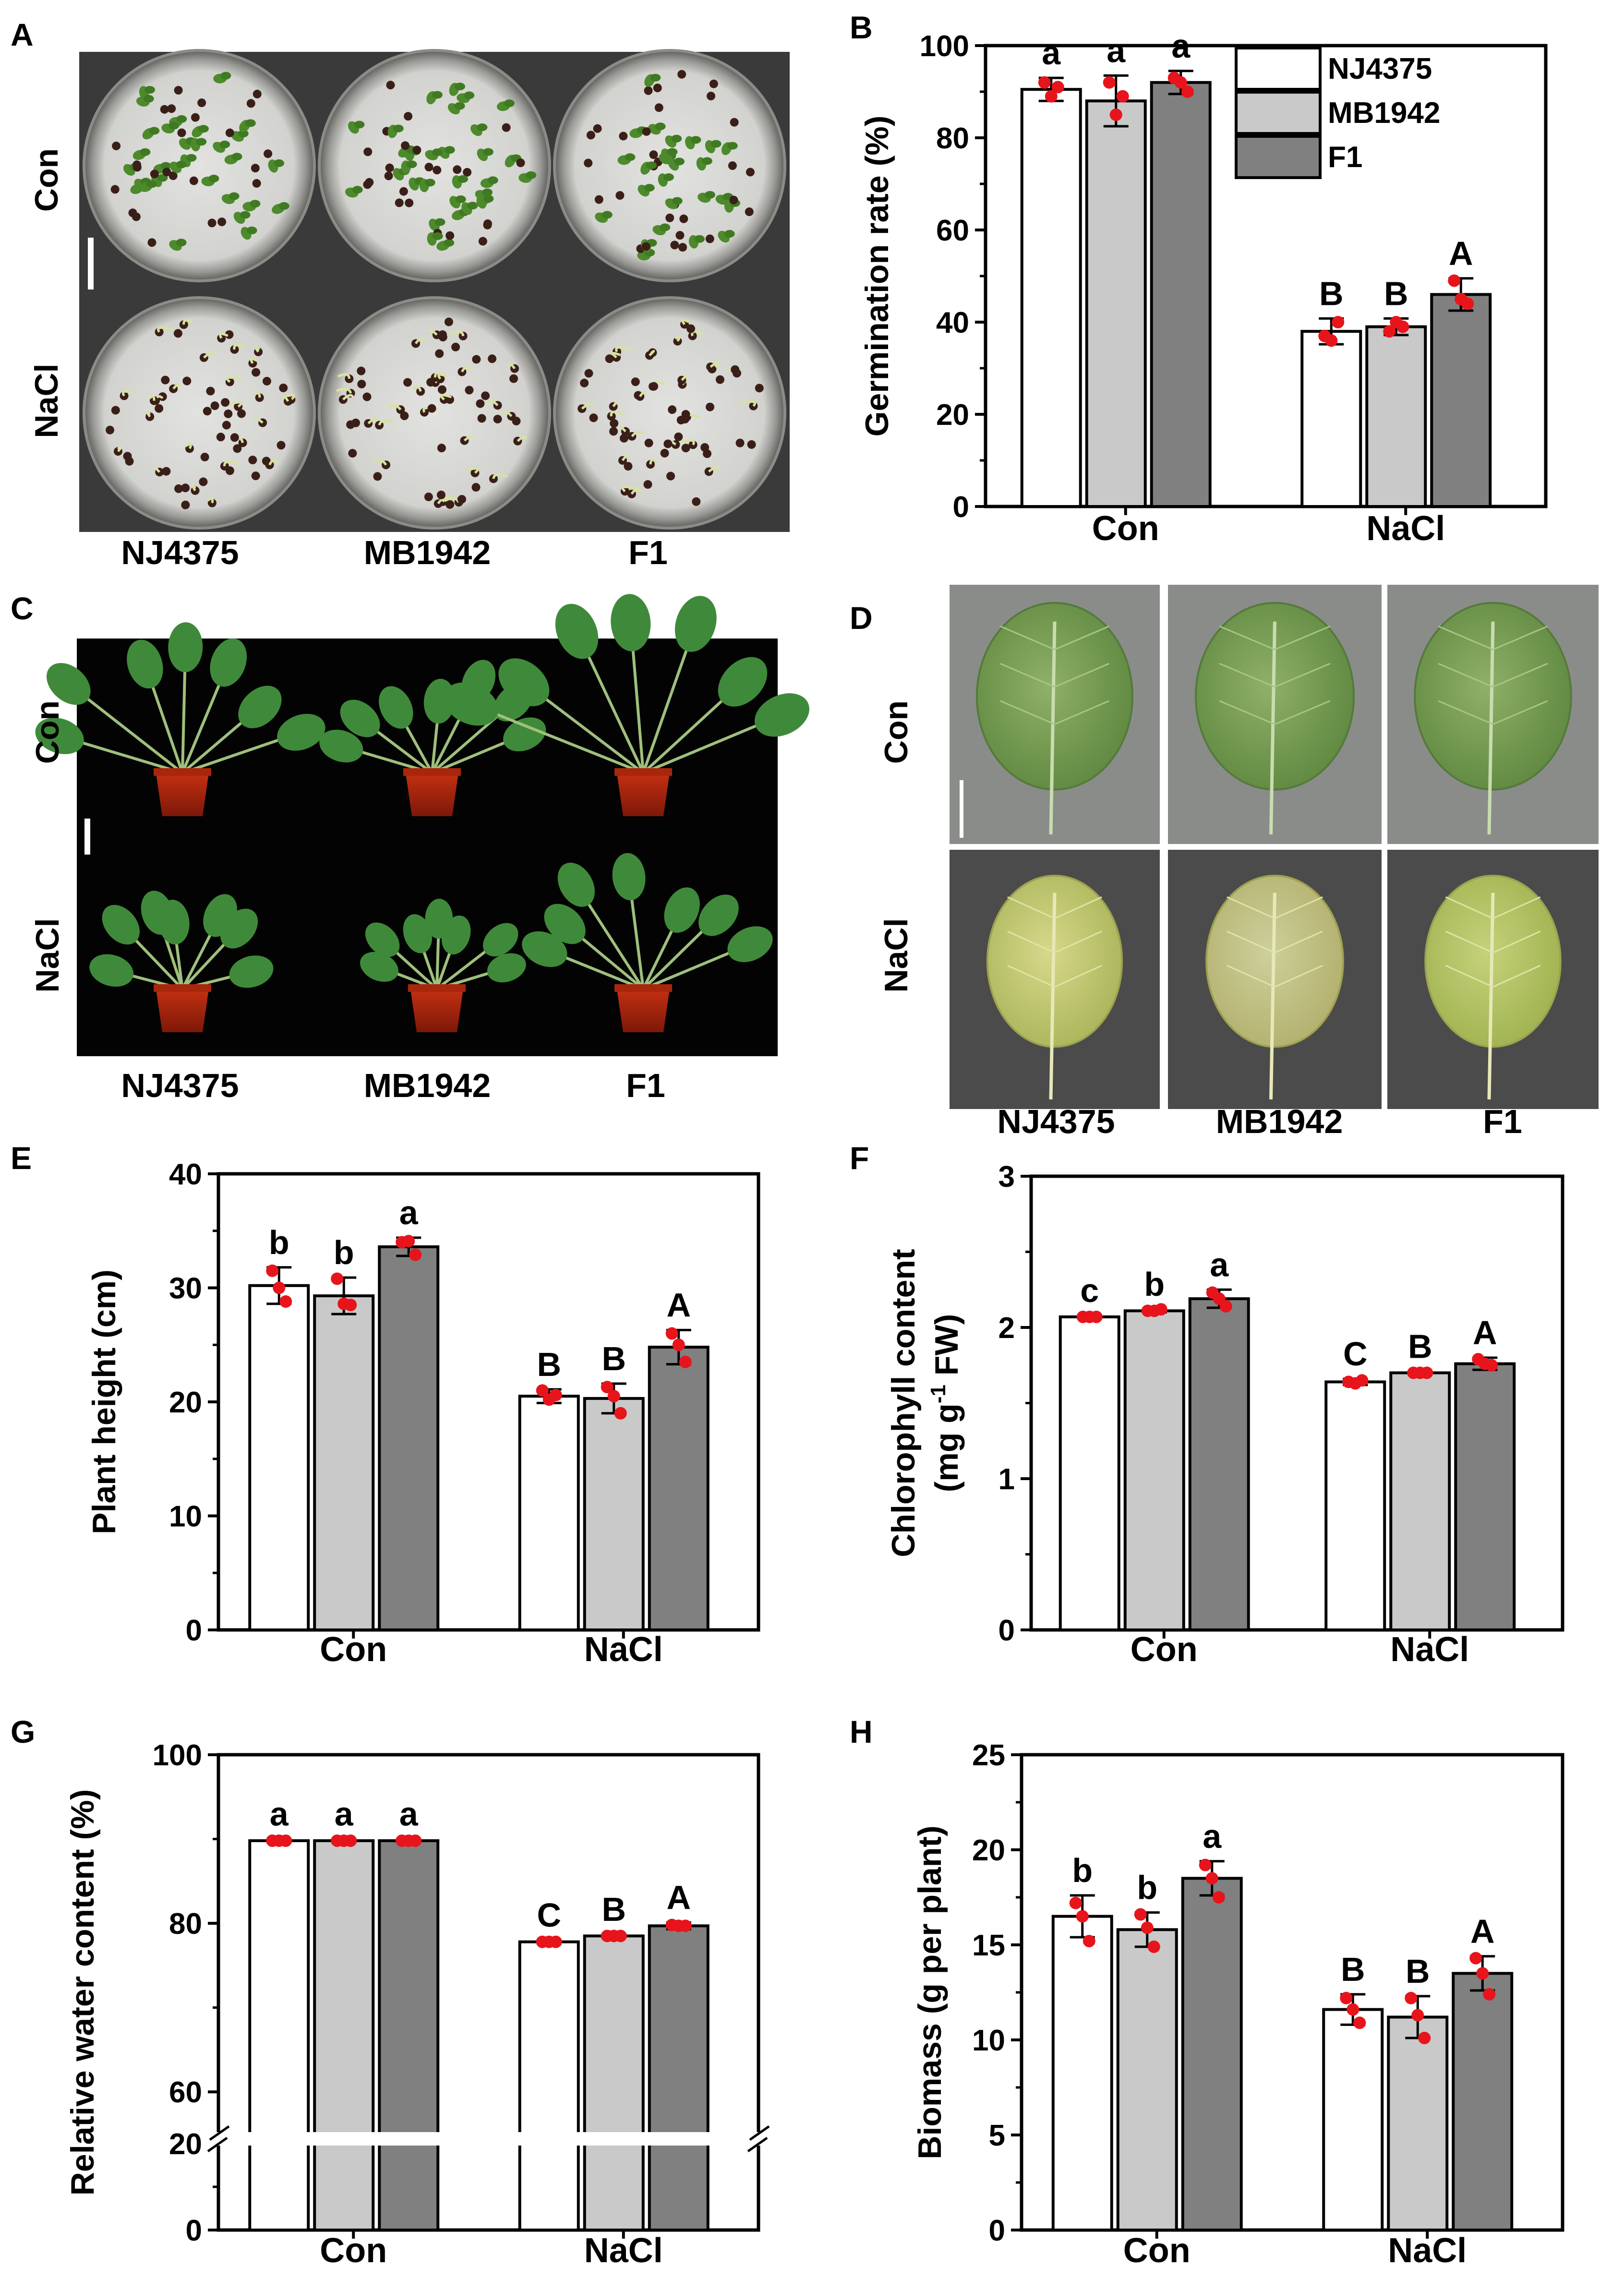  I want to click on panel-letter-f: F, so click(859, 1158).